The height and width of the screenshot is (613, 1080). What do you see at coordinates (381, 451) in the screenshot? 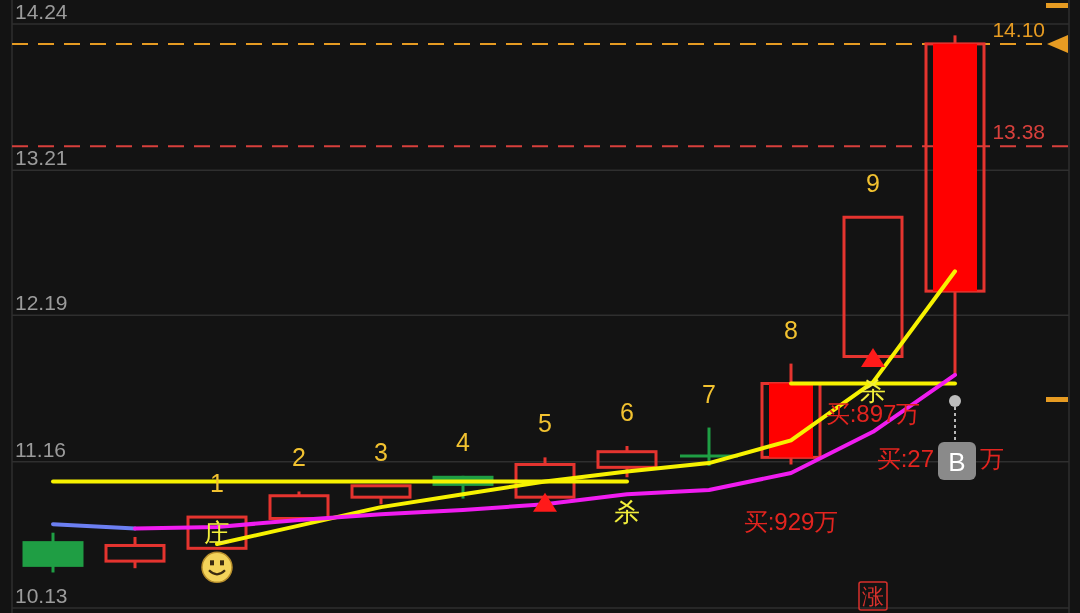
I see `annotation: 3` at bounding box center [381, 451].